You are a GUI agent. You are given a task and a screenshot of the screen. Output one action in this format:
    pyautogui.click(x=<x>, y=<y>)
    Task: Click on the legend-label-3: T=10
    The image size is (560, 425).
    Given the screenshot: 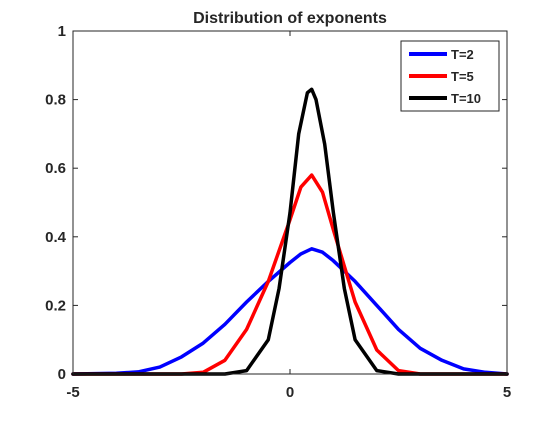 What is the action you would take?
    pyautogui.click(x=466, y=98)
    